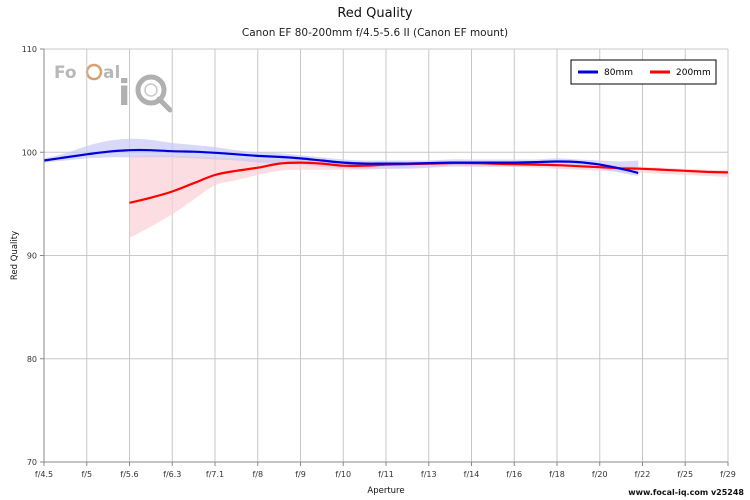 This screenshot has height=500, width=750. What do you see at coordinates (472, 474) in the screenshot?
I see `x-tick-label: f/14` at bounding box center [472, 474].